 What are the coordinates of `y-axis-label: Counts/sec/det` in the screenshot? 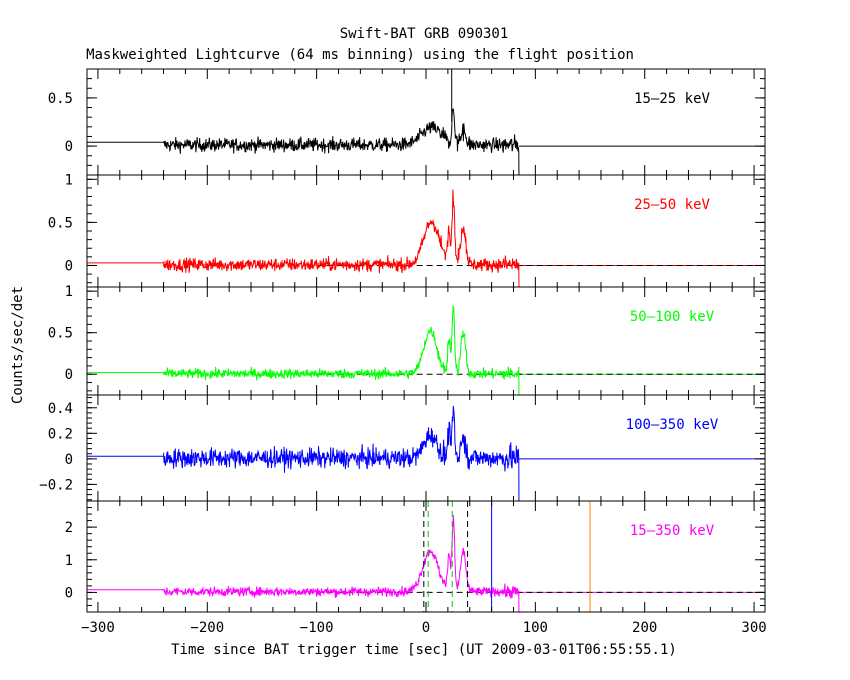 It's located at (18, 345).